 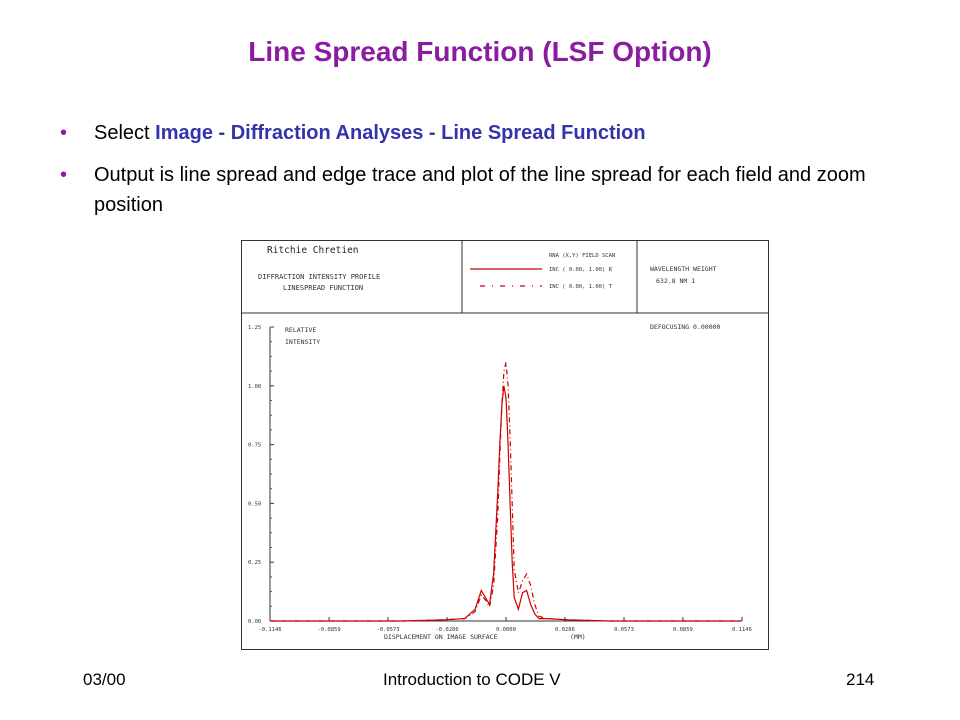 I want to click on y-tick-label: 1.00, so click(x=254, y=387).